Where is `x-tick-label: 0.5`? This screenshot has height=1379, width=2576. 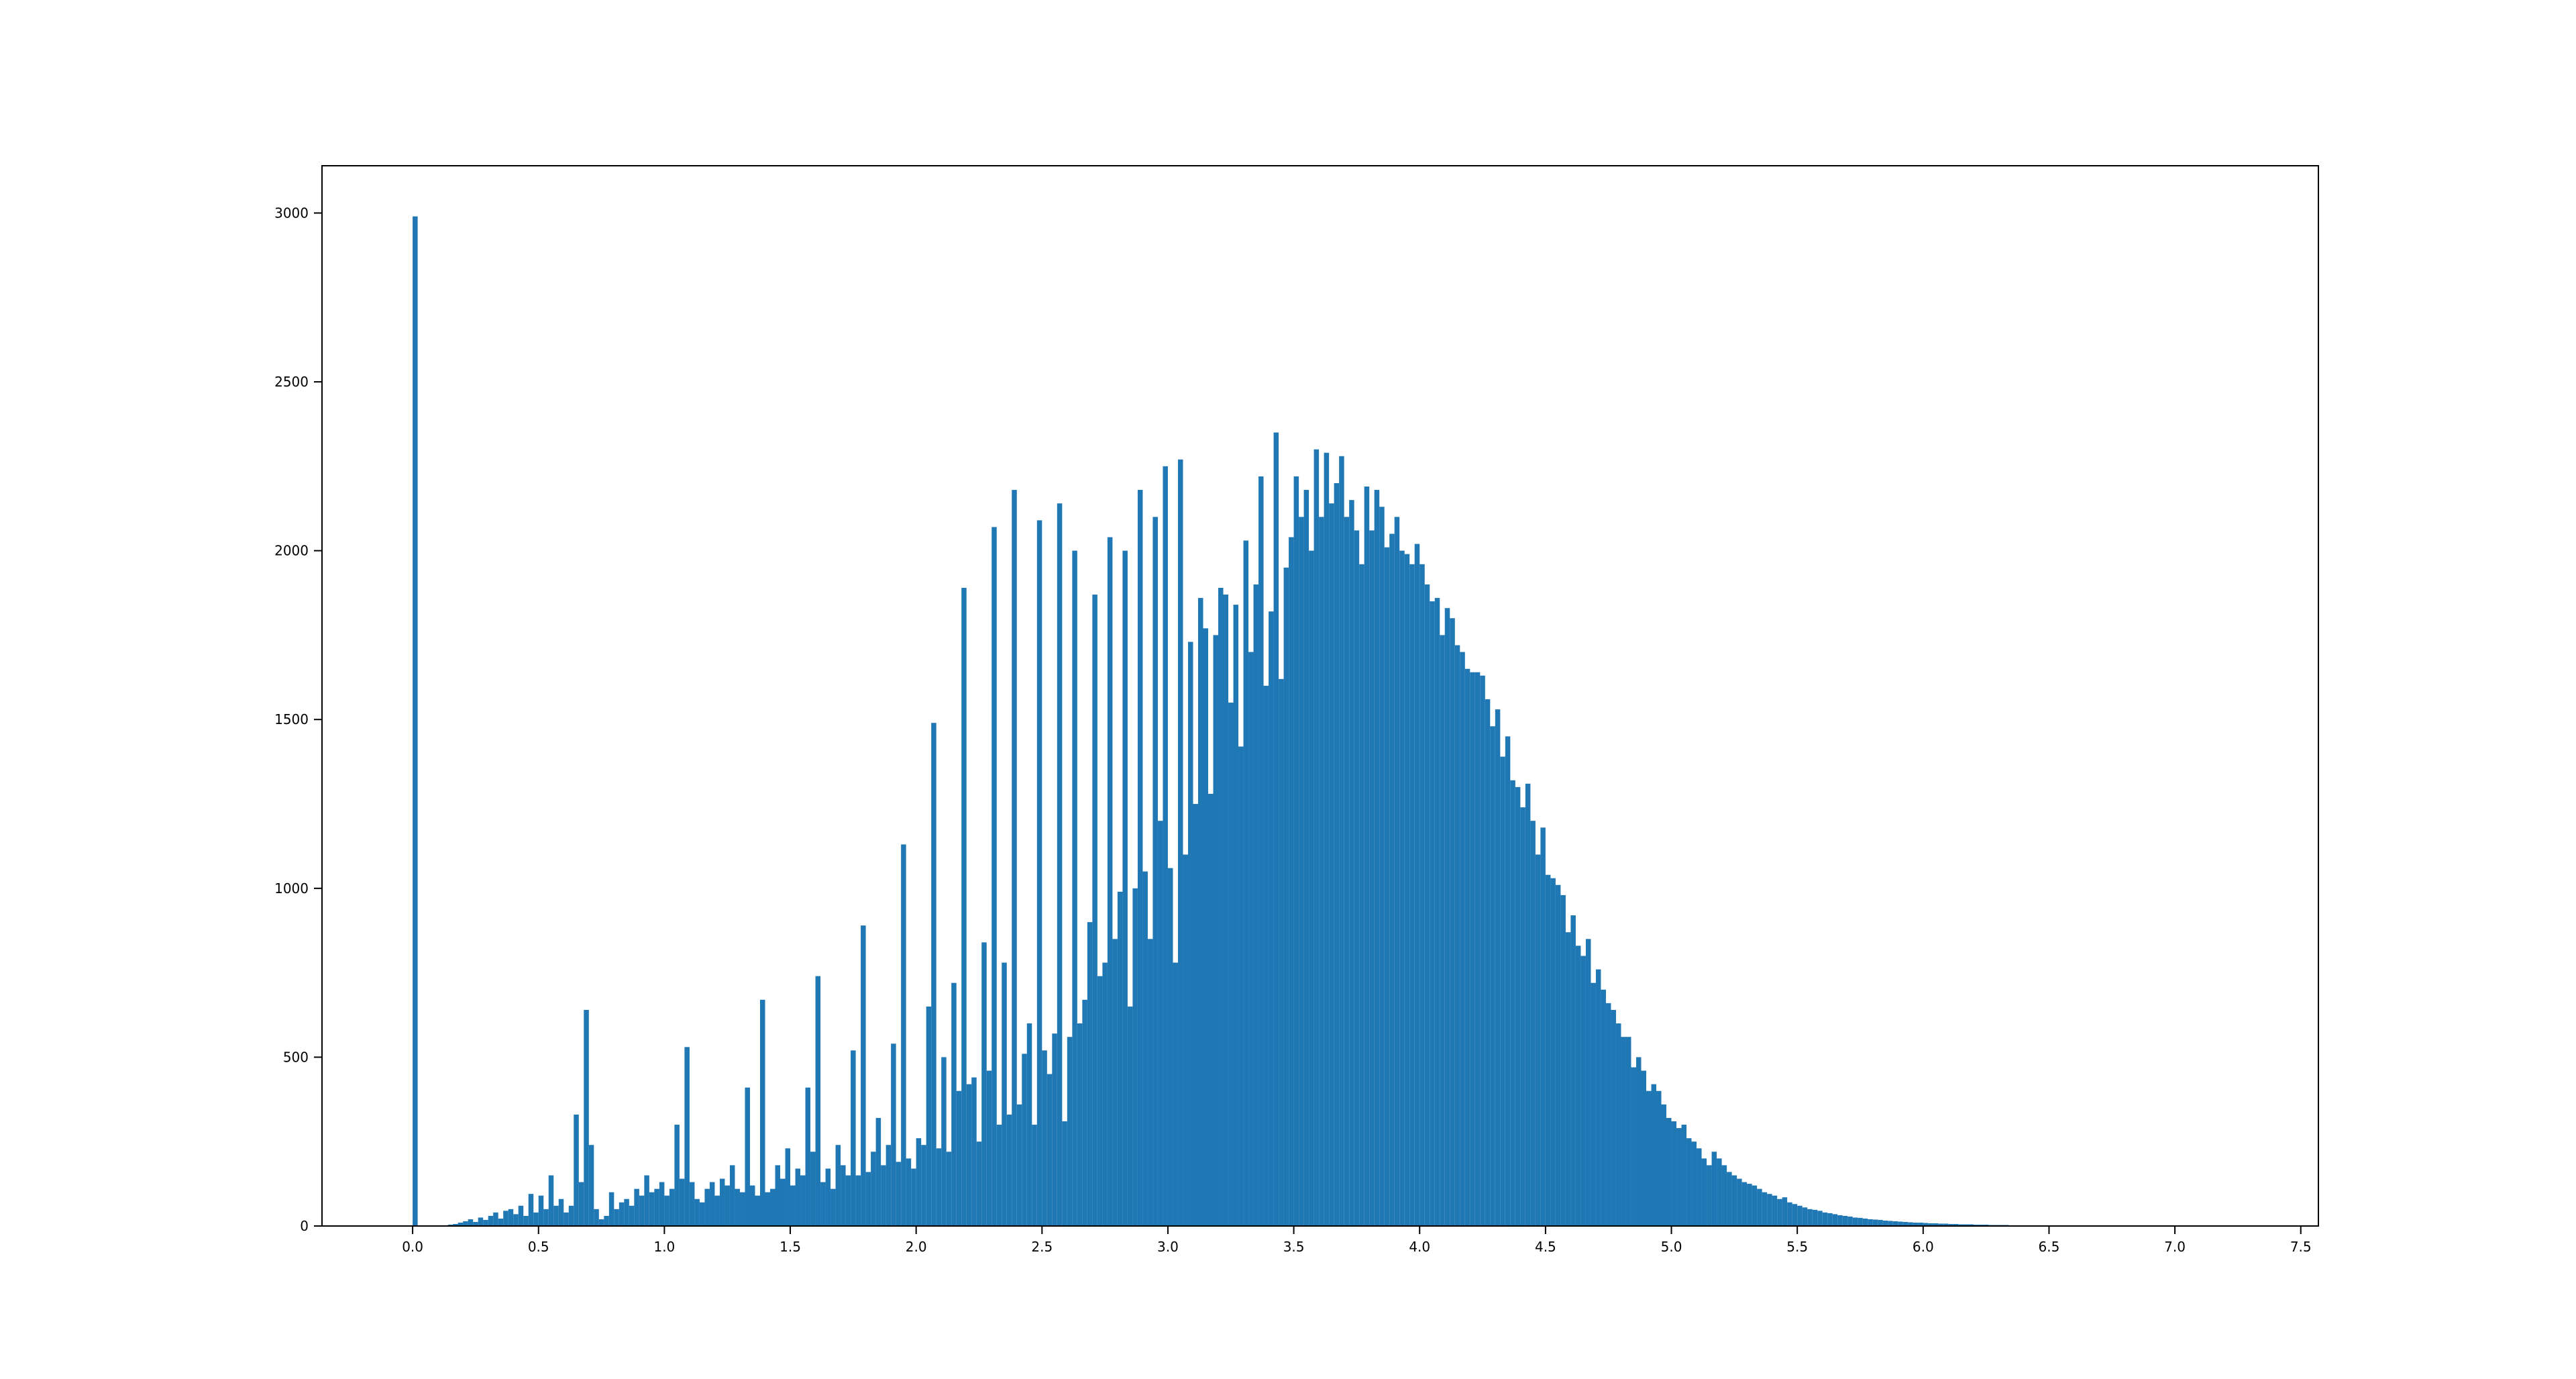 x-tick-label: 0.5 is located at coordinates (538, 1247).